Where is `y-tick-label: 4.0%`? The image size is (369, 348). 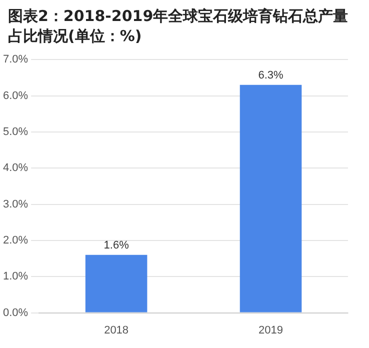
y-tick-label: 4.0% is located at coordinates (15, 168).